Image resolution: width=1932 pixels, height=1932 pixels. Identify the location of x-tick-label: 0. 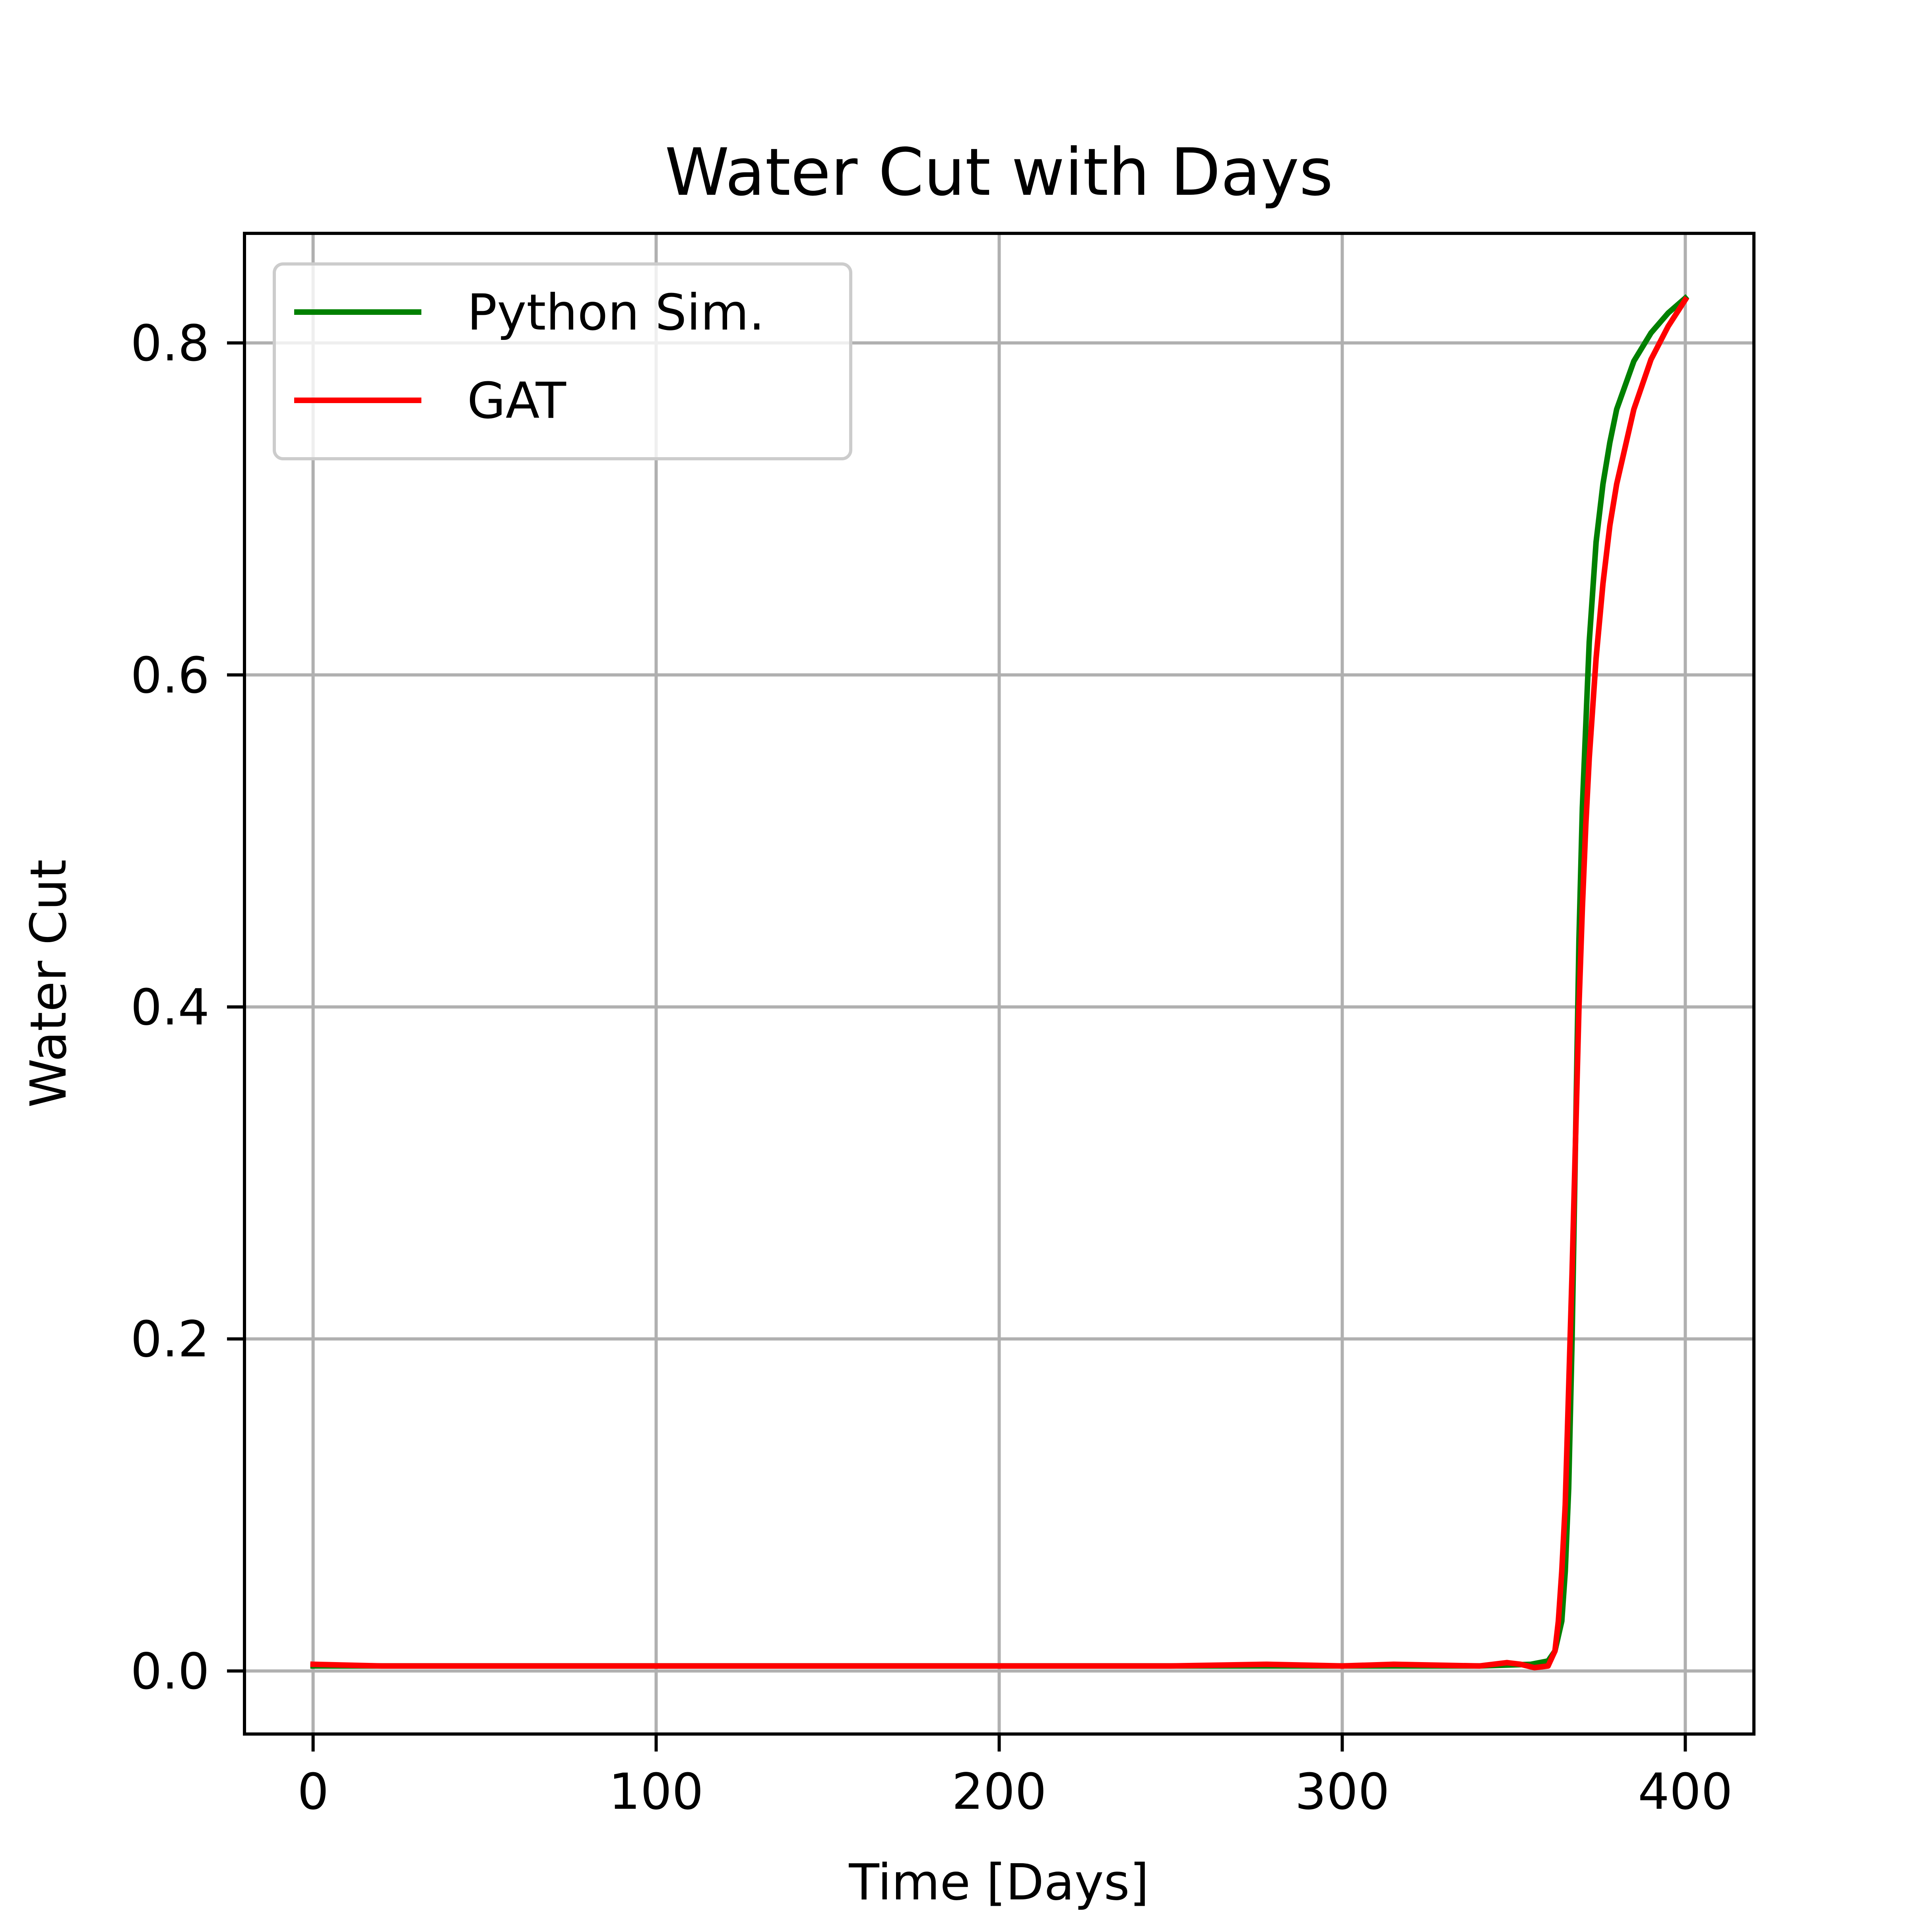
(313, 1792).